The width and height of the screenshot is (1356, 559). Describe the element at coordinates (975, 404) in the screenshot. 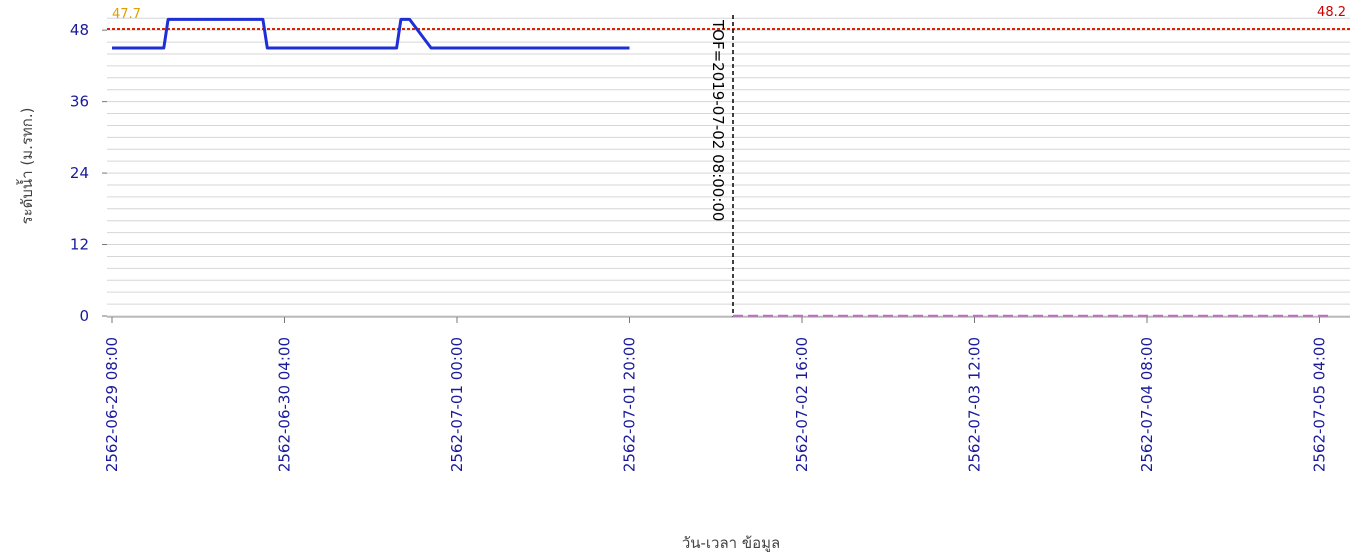

I see `x-tick-label: 2562-07-03 12:00` at that location.